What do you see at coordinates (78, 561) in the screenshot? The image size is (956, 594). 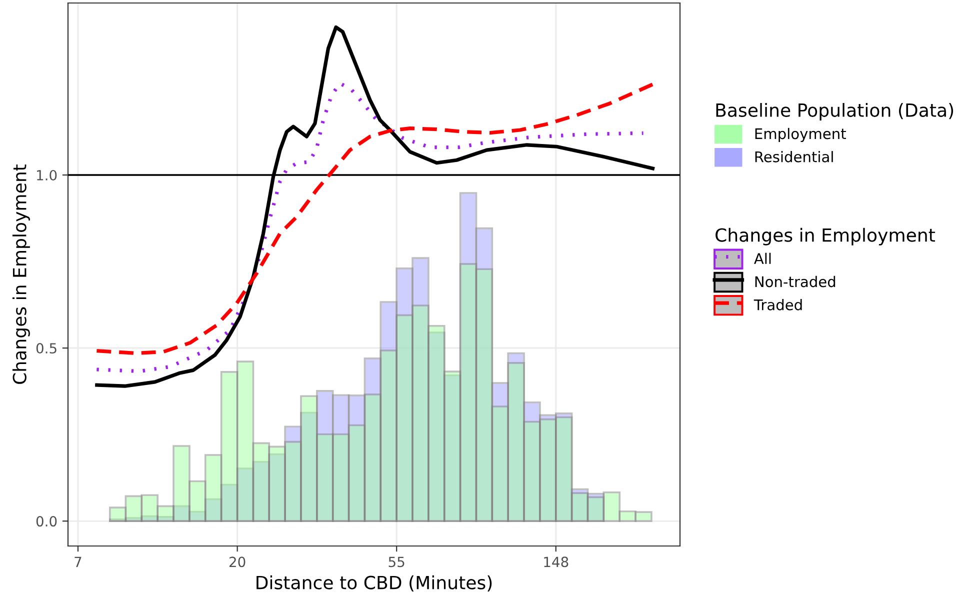 I see `x-tick-label: 7` at bounding box center [78, 561].